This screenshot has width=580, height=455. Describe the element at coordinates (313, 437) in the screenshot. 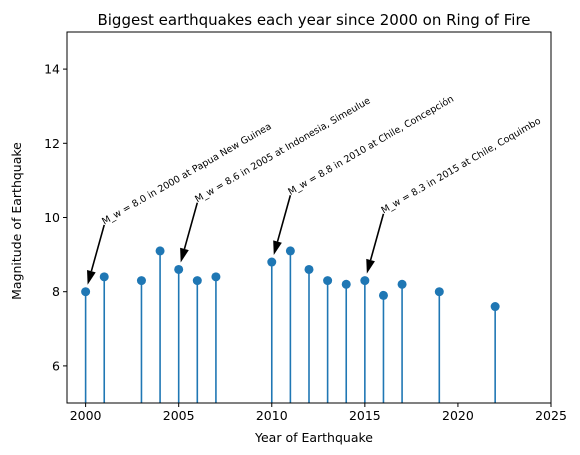

I see `x-axis-label: Year of Earthquake` at that location.